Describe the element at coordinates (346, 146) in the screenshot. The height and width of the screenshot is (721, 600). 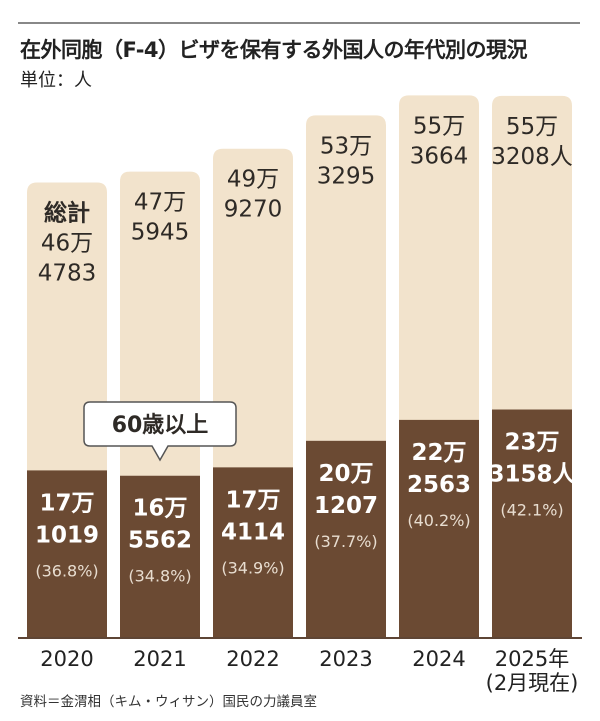
I see `total-label-3: 53万` at that location.